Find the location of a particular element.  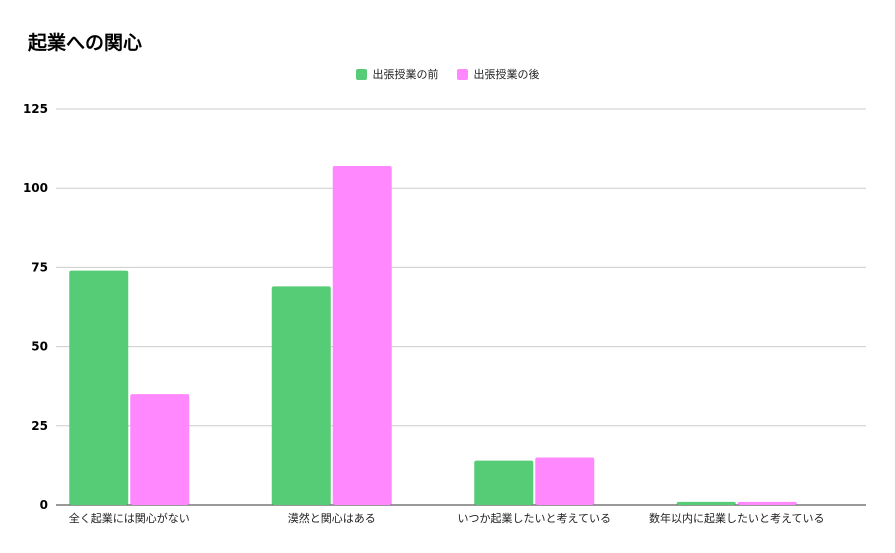

legend-item-after: 出張授業の後 is located at coordinates (498, 74).